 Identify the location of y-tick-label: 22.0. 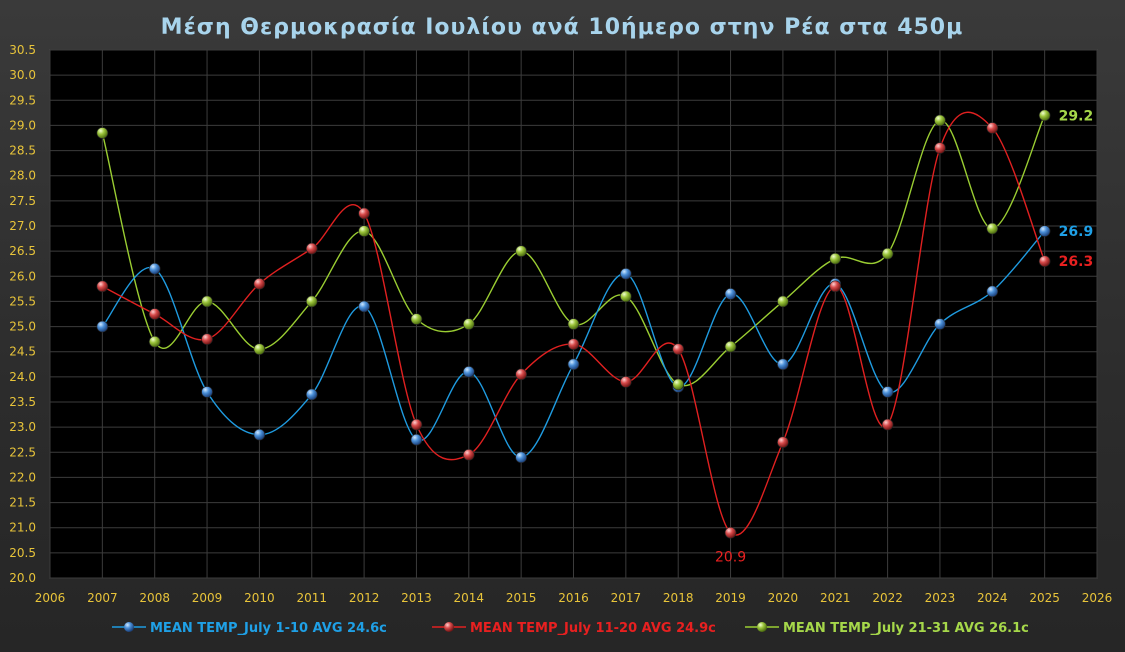
(22, 477).